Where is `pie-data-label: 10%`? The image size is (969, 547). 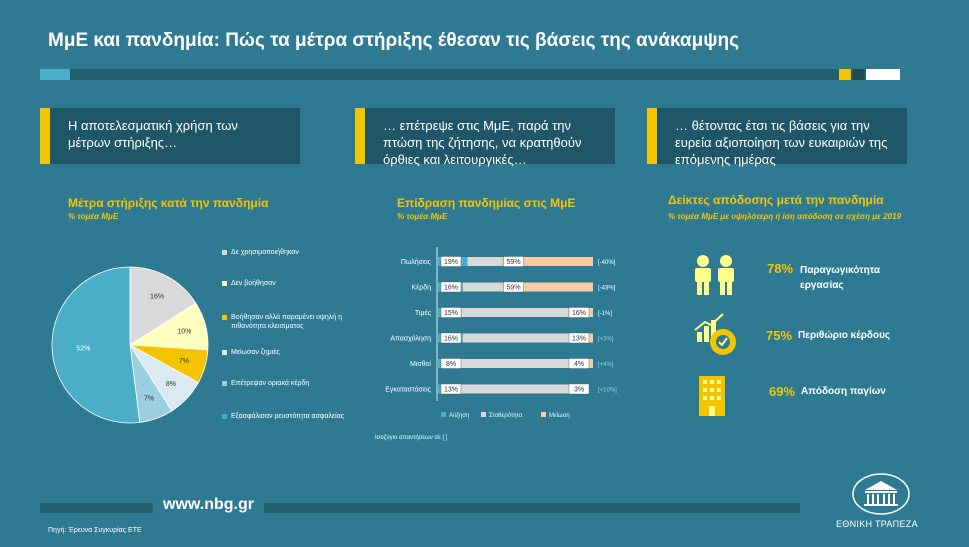
pie-data-label: 10% is located at coordinates (184, 332).